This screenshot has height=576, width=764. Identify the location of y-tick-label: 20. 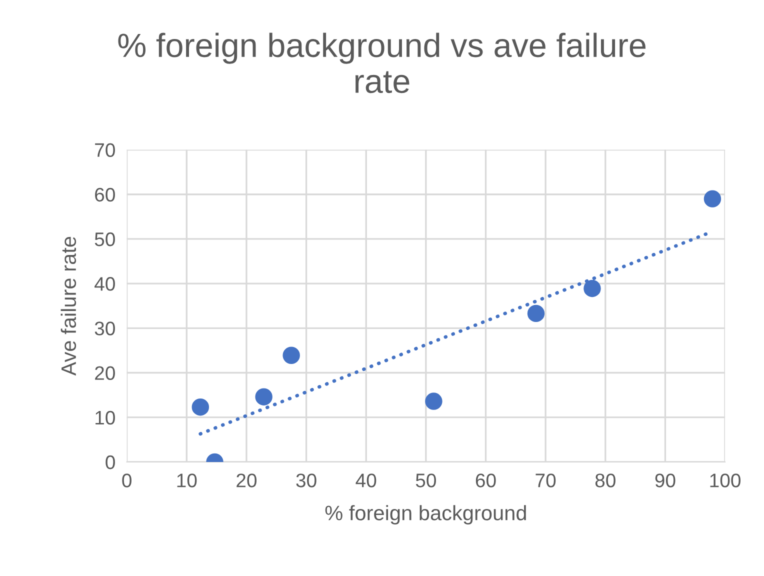
(105, 373).